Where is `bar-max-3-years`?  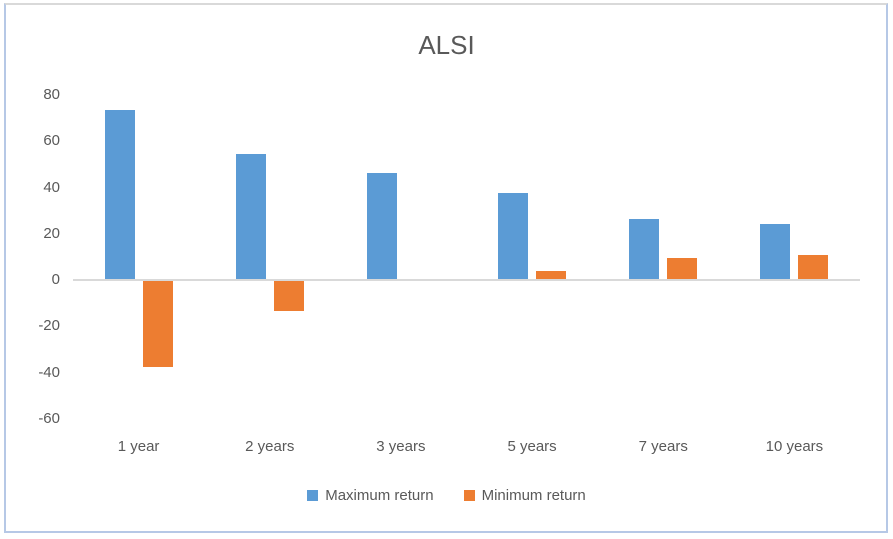
bar-max-3-years is located at coordinates (381, 225).